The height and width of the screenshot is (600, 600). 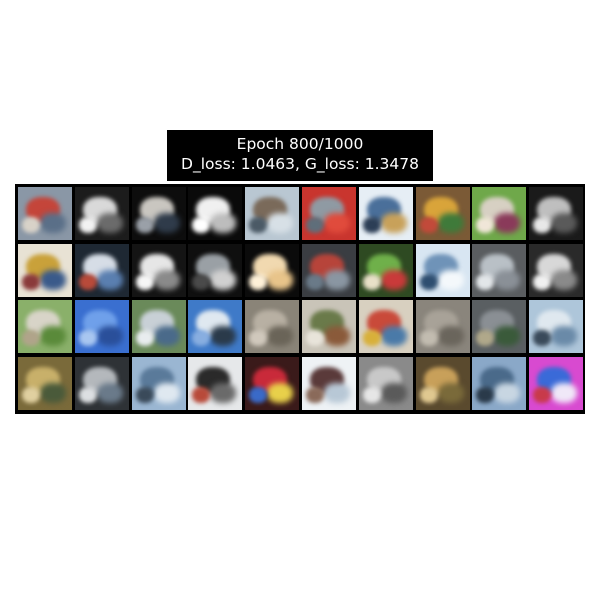 What do you see at coordinates (300, 164) in the screenshot?
I see `loss-label: D_loss: 1.0463, G_loss: 1.3478` at bounding box center [300, 164].